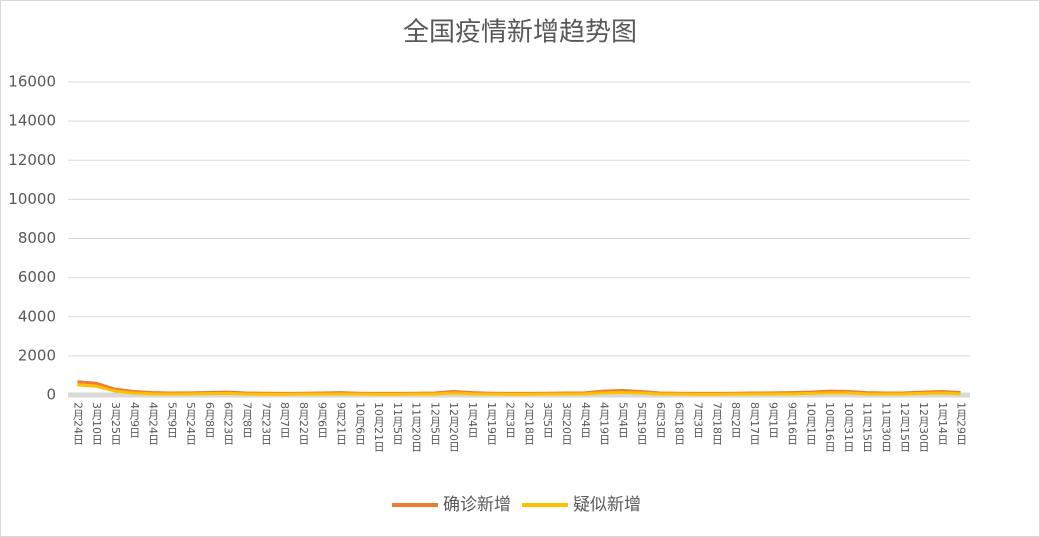  Describe the element at coordinates (510, 420) in the screenshot. I see `x-tick-label: 2月3日` at that location.